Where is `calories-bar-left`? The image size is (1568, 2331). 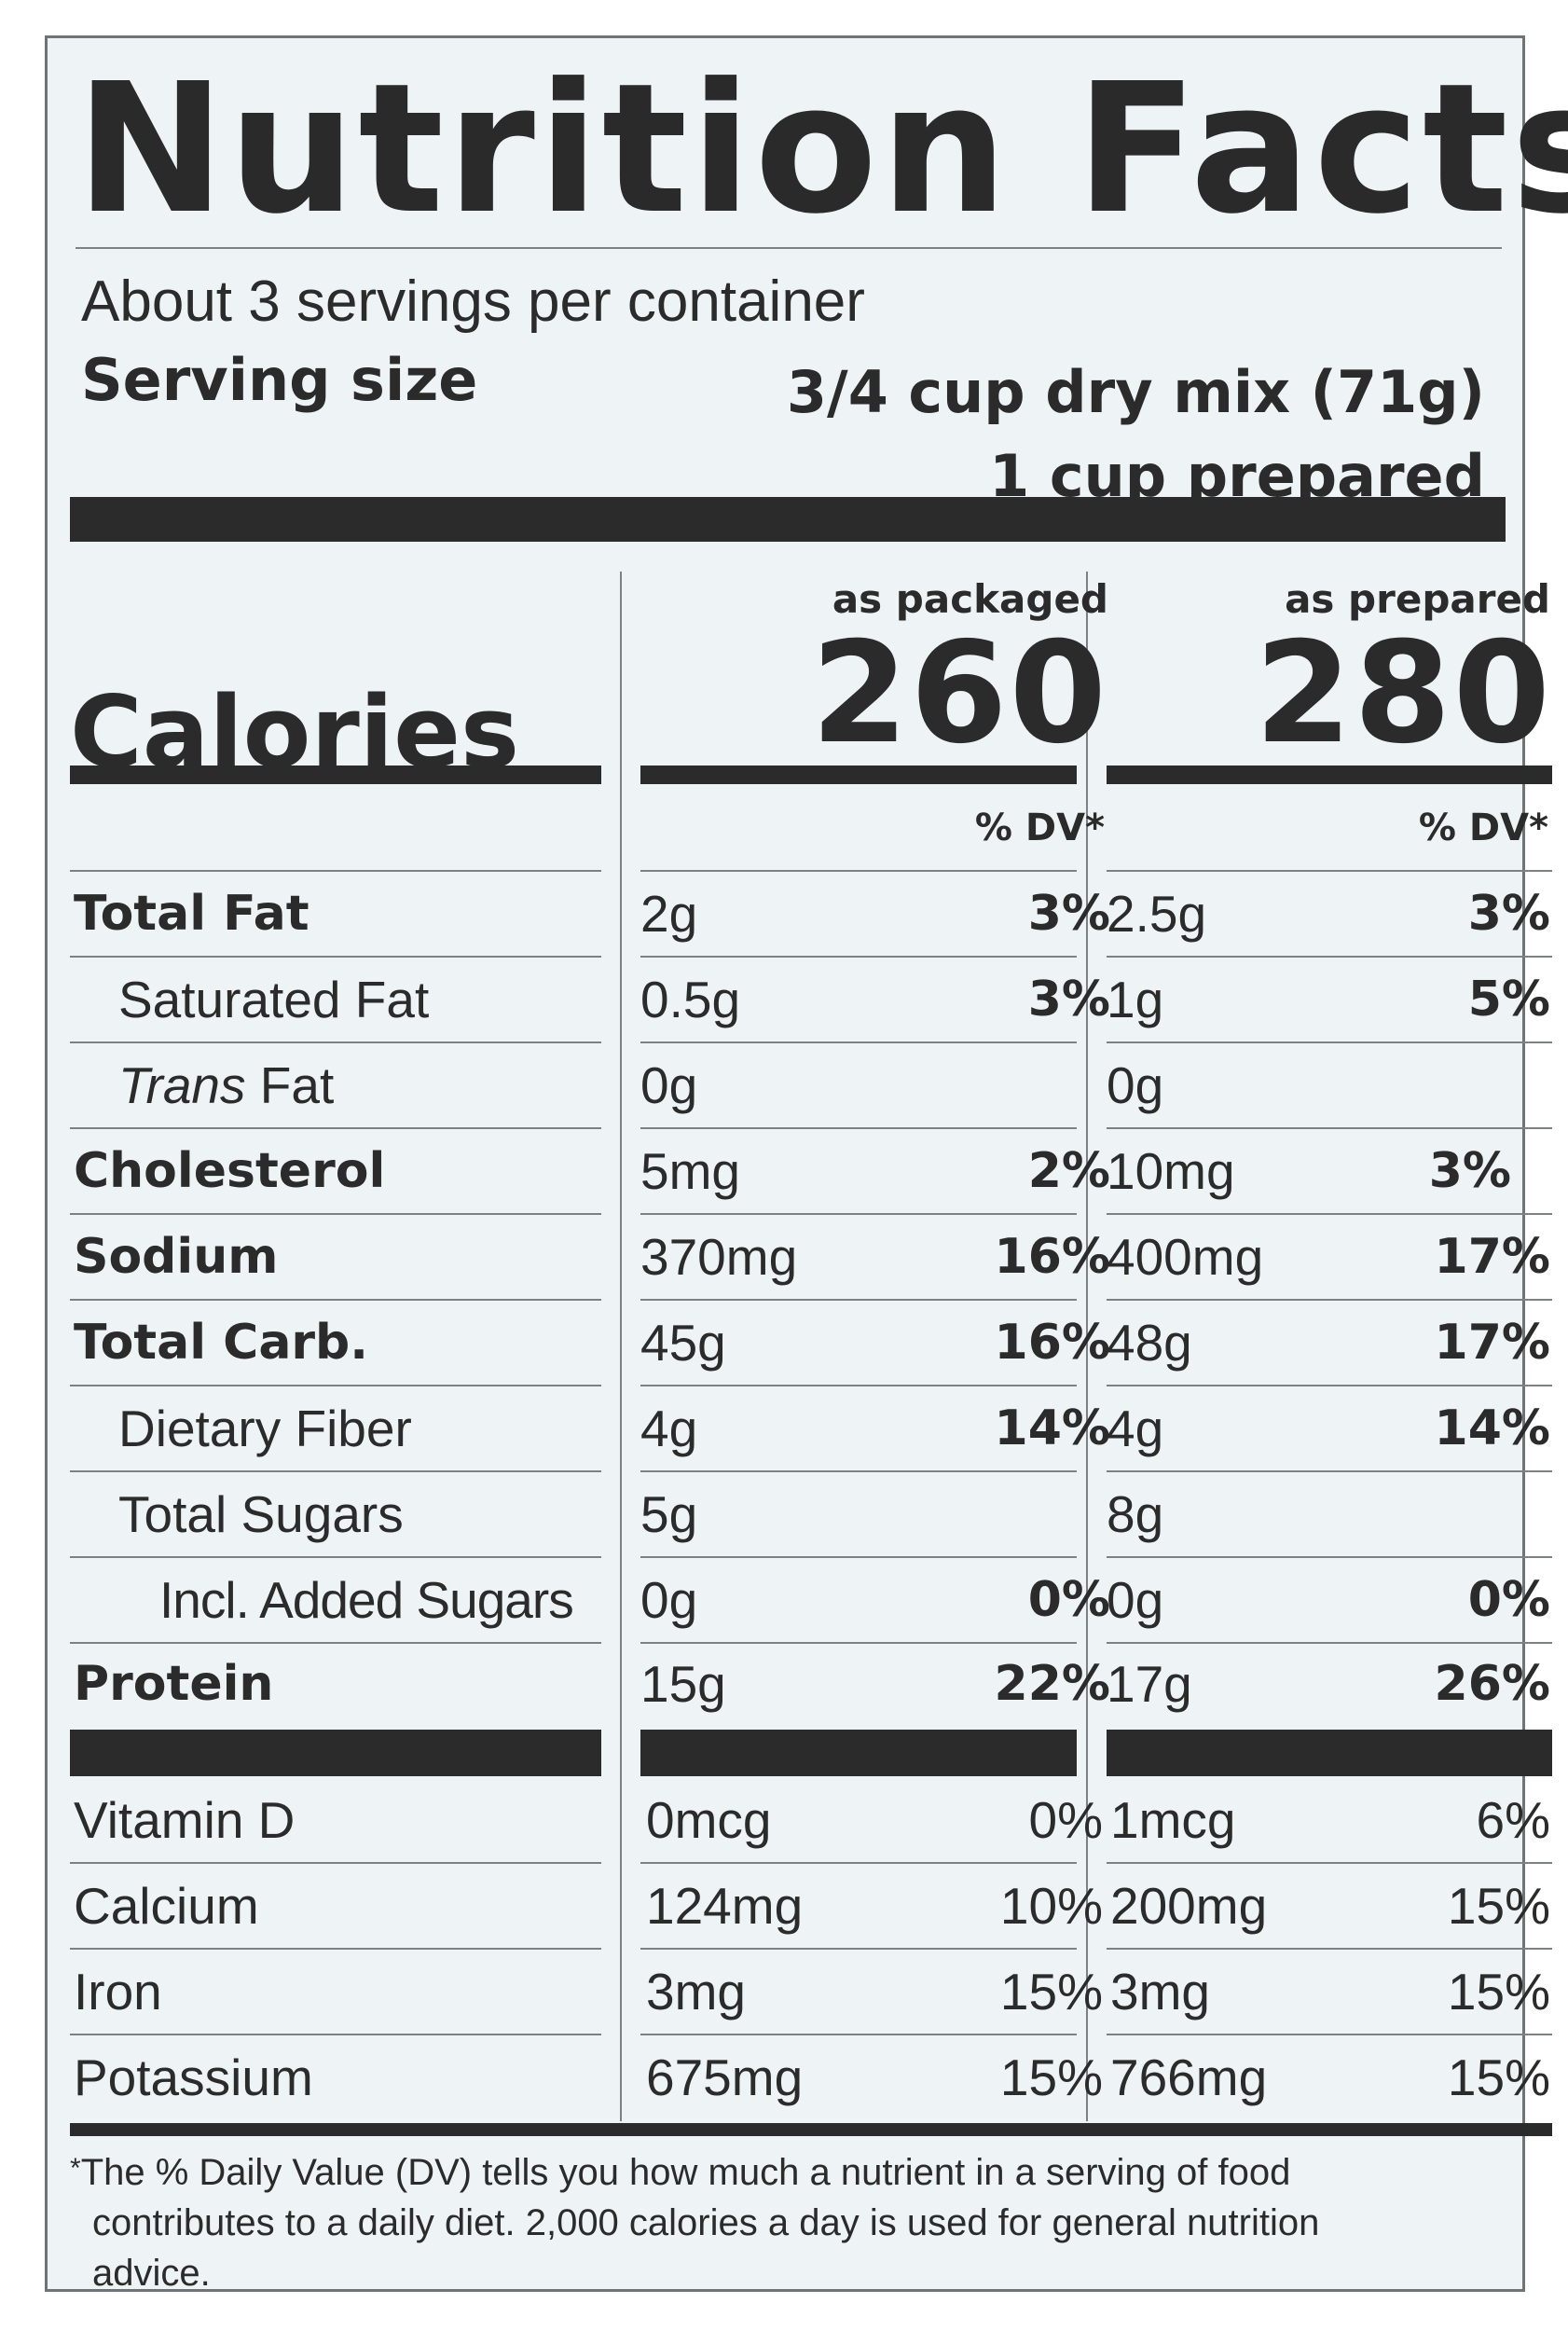
calories-bar-left is located at coordinates (335, 775).